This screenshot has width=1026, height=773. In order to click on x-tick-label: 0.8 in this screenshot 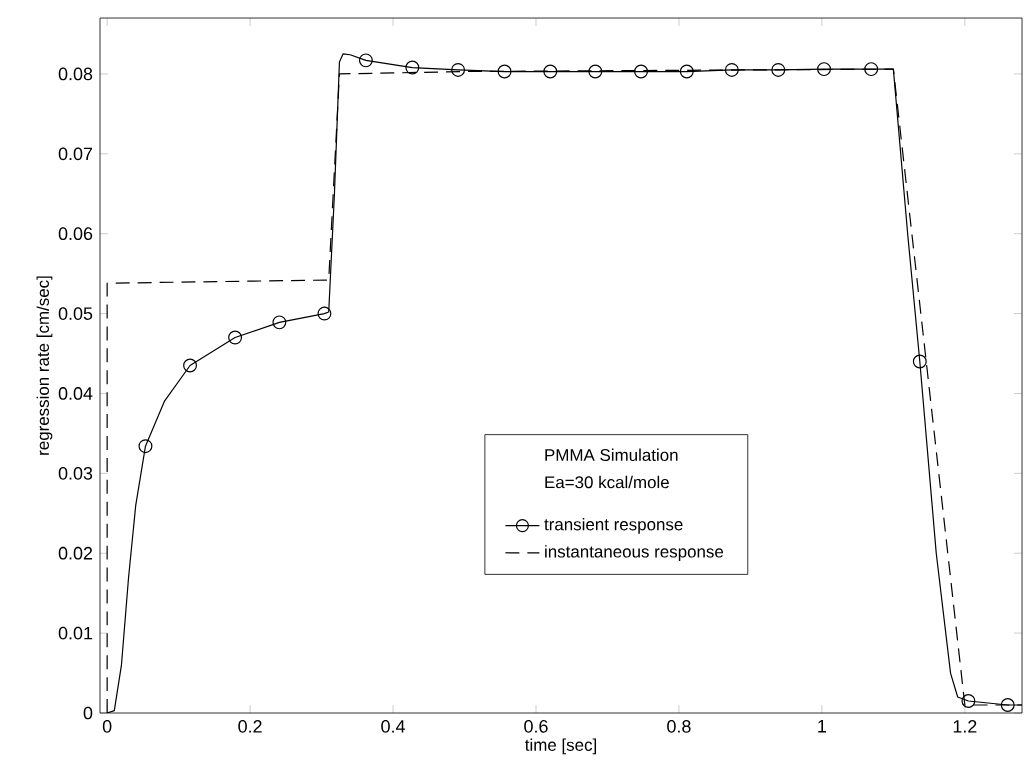, I will do `click(679, 726)`.